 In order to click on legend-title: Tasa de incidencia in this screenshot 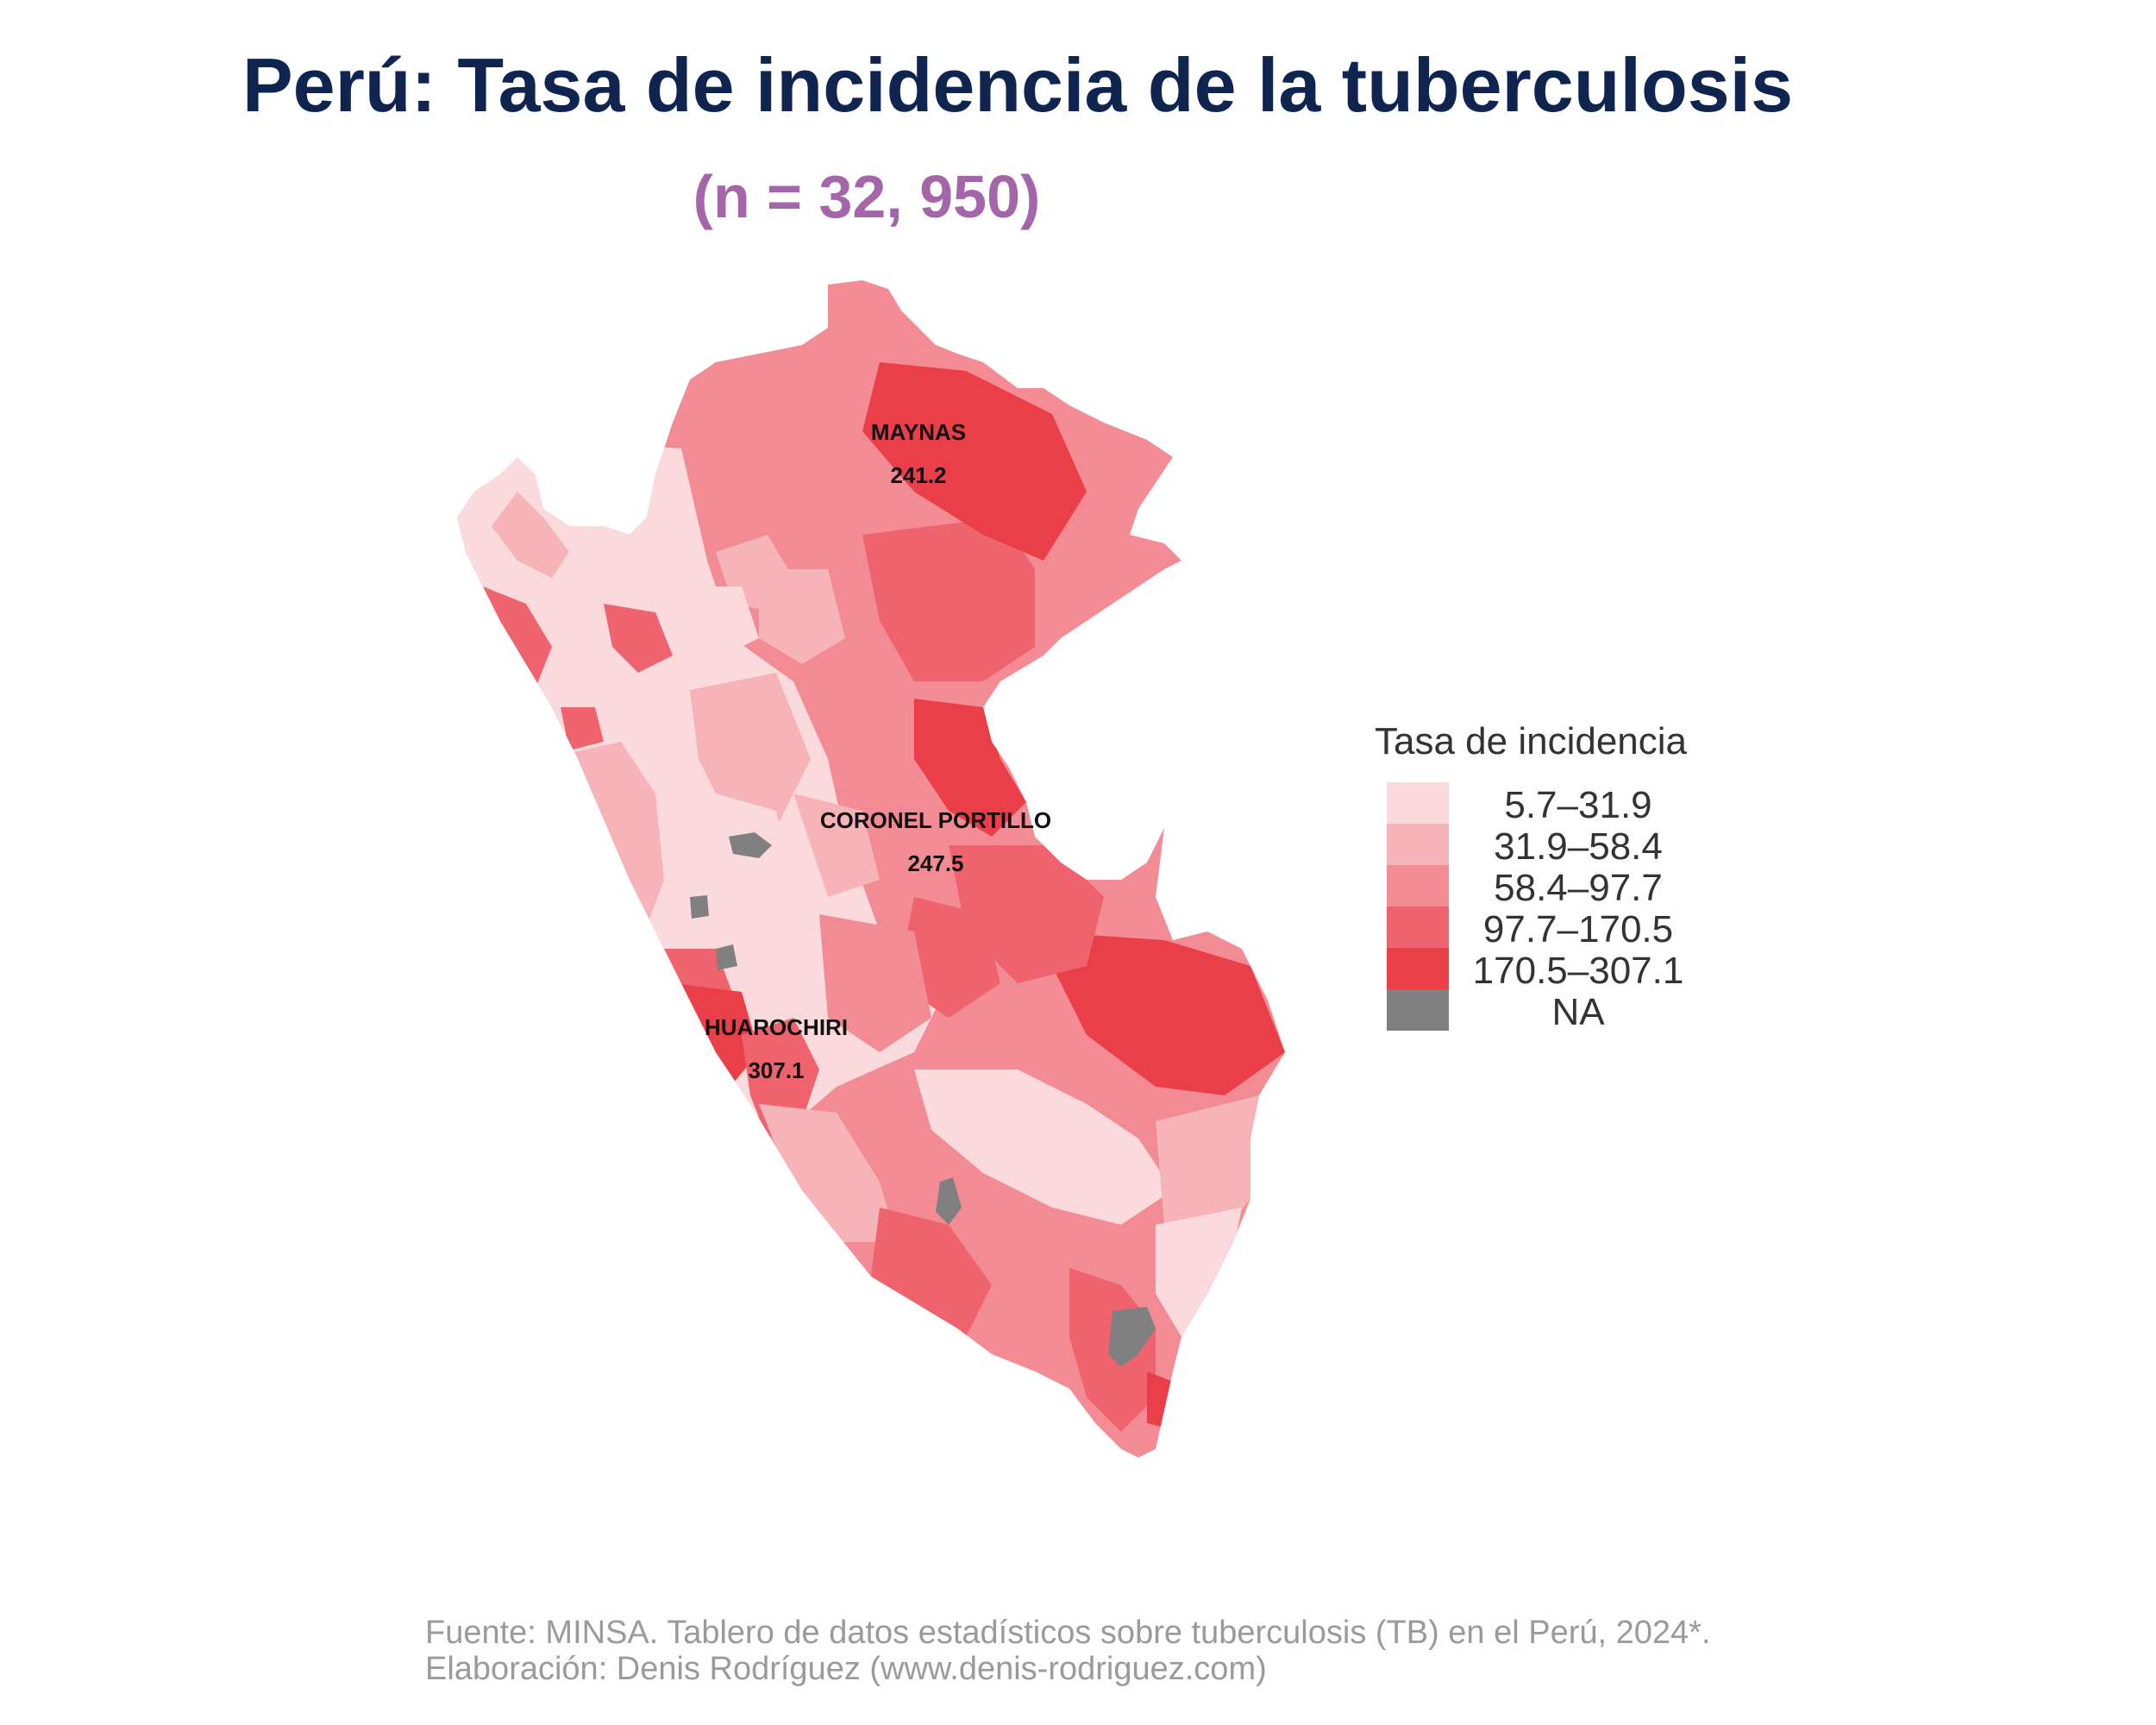, I will do `click(1531, 741)`.